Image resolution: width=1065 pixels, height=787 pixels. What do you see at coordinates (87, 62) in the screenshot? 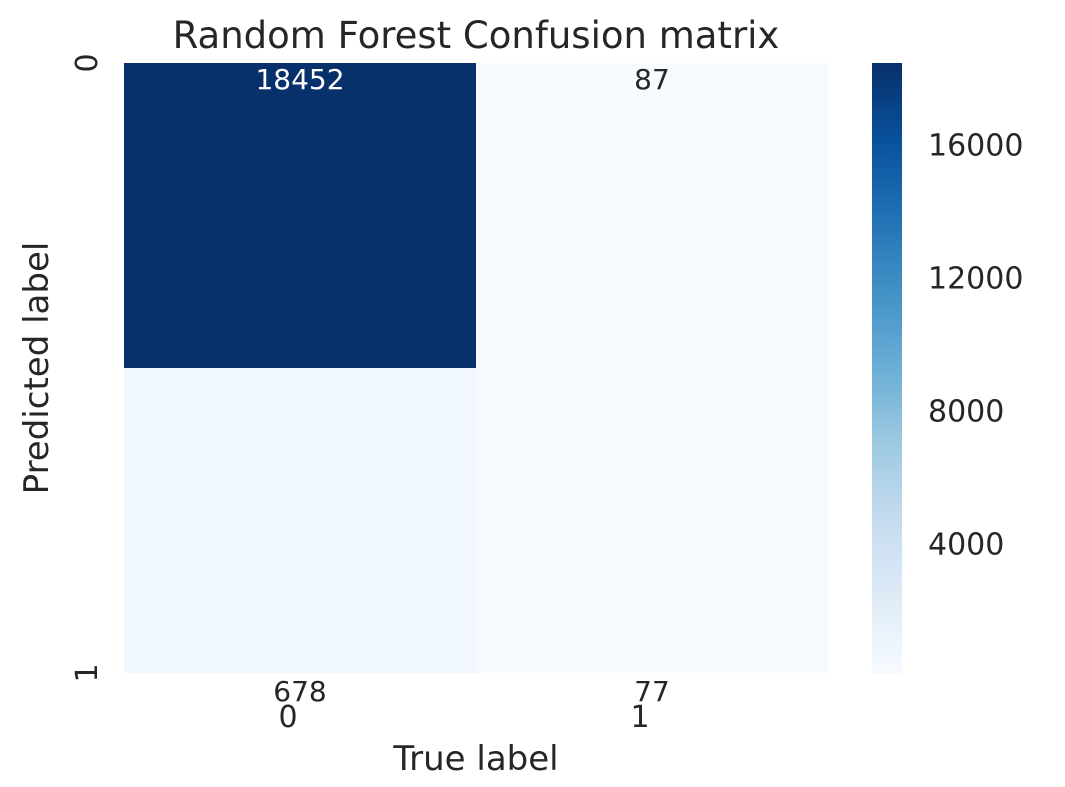
I see `y-tick-label: 0` at bounding box center [87, 62].